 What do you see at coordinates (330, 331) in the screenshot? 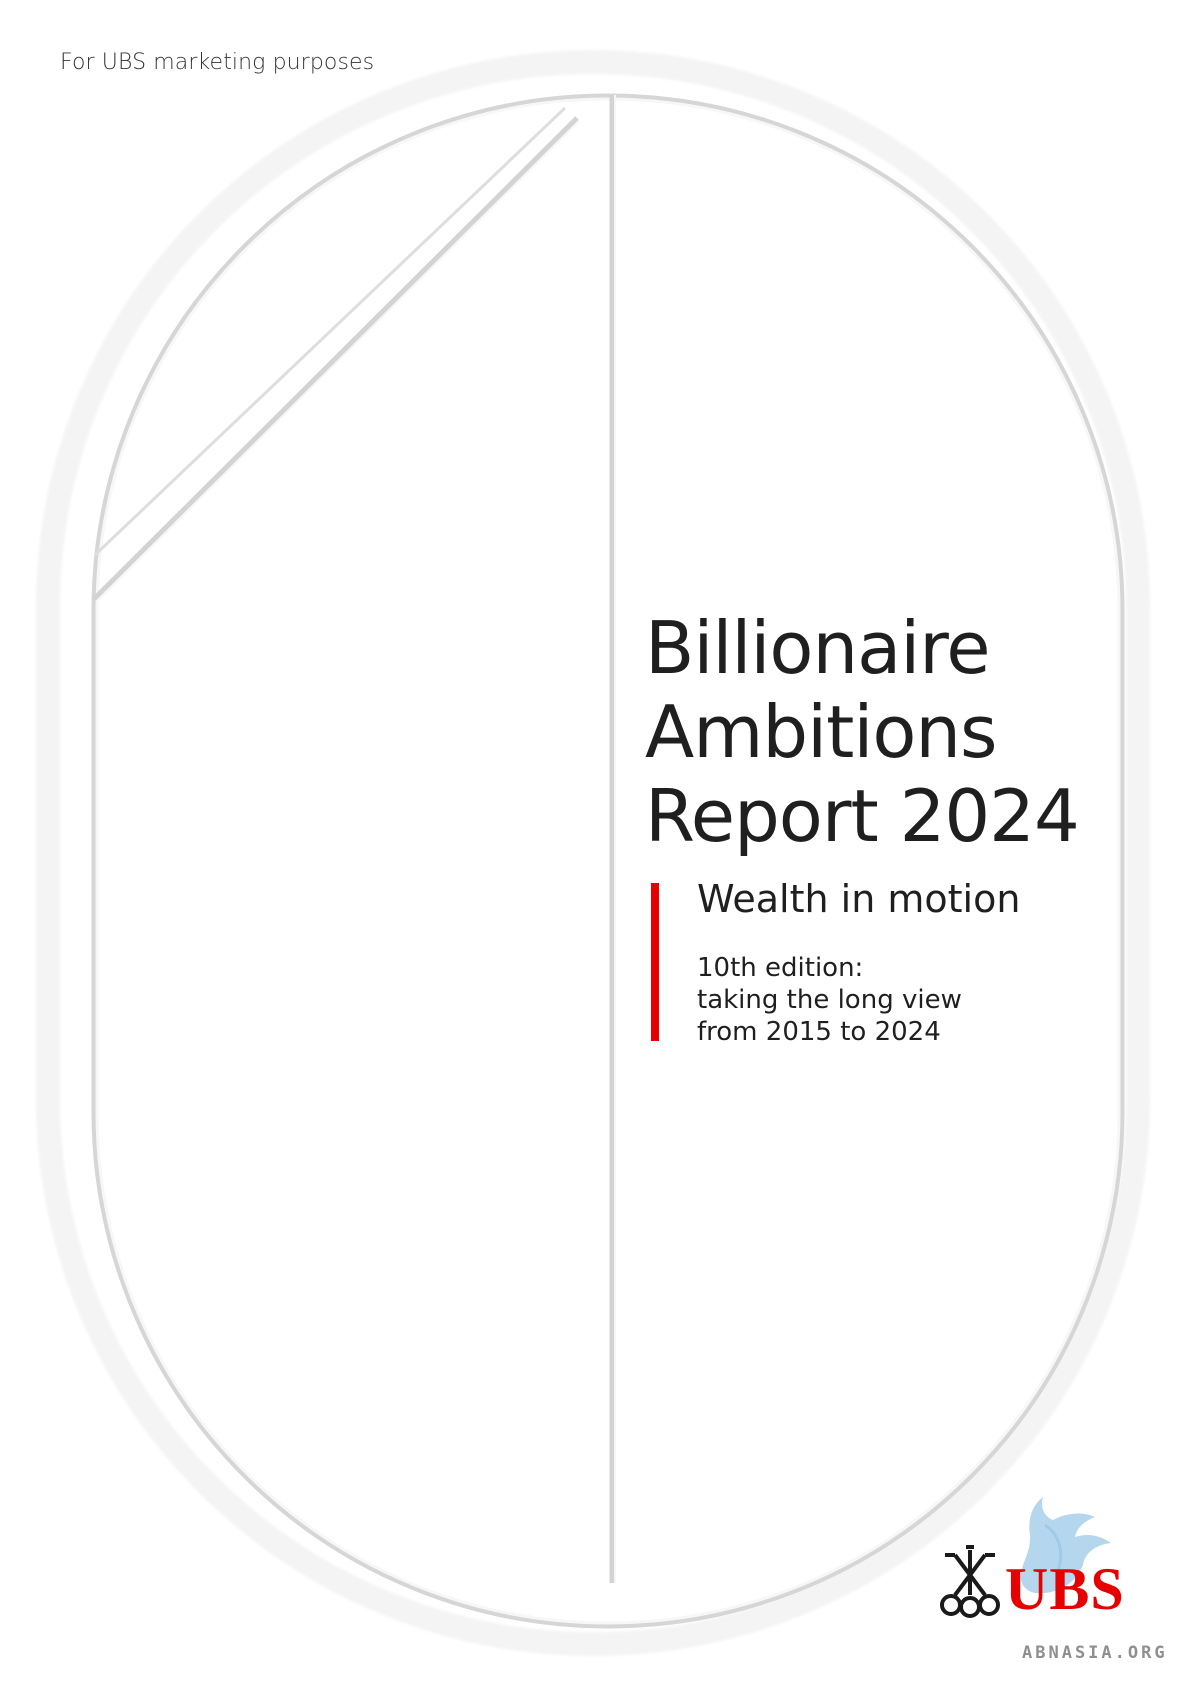
I see `diagonal-line-upper` at bounding box center [330, 331].